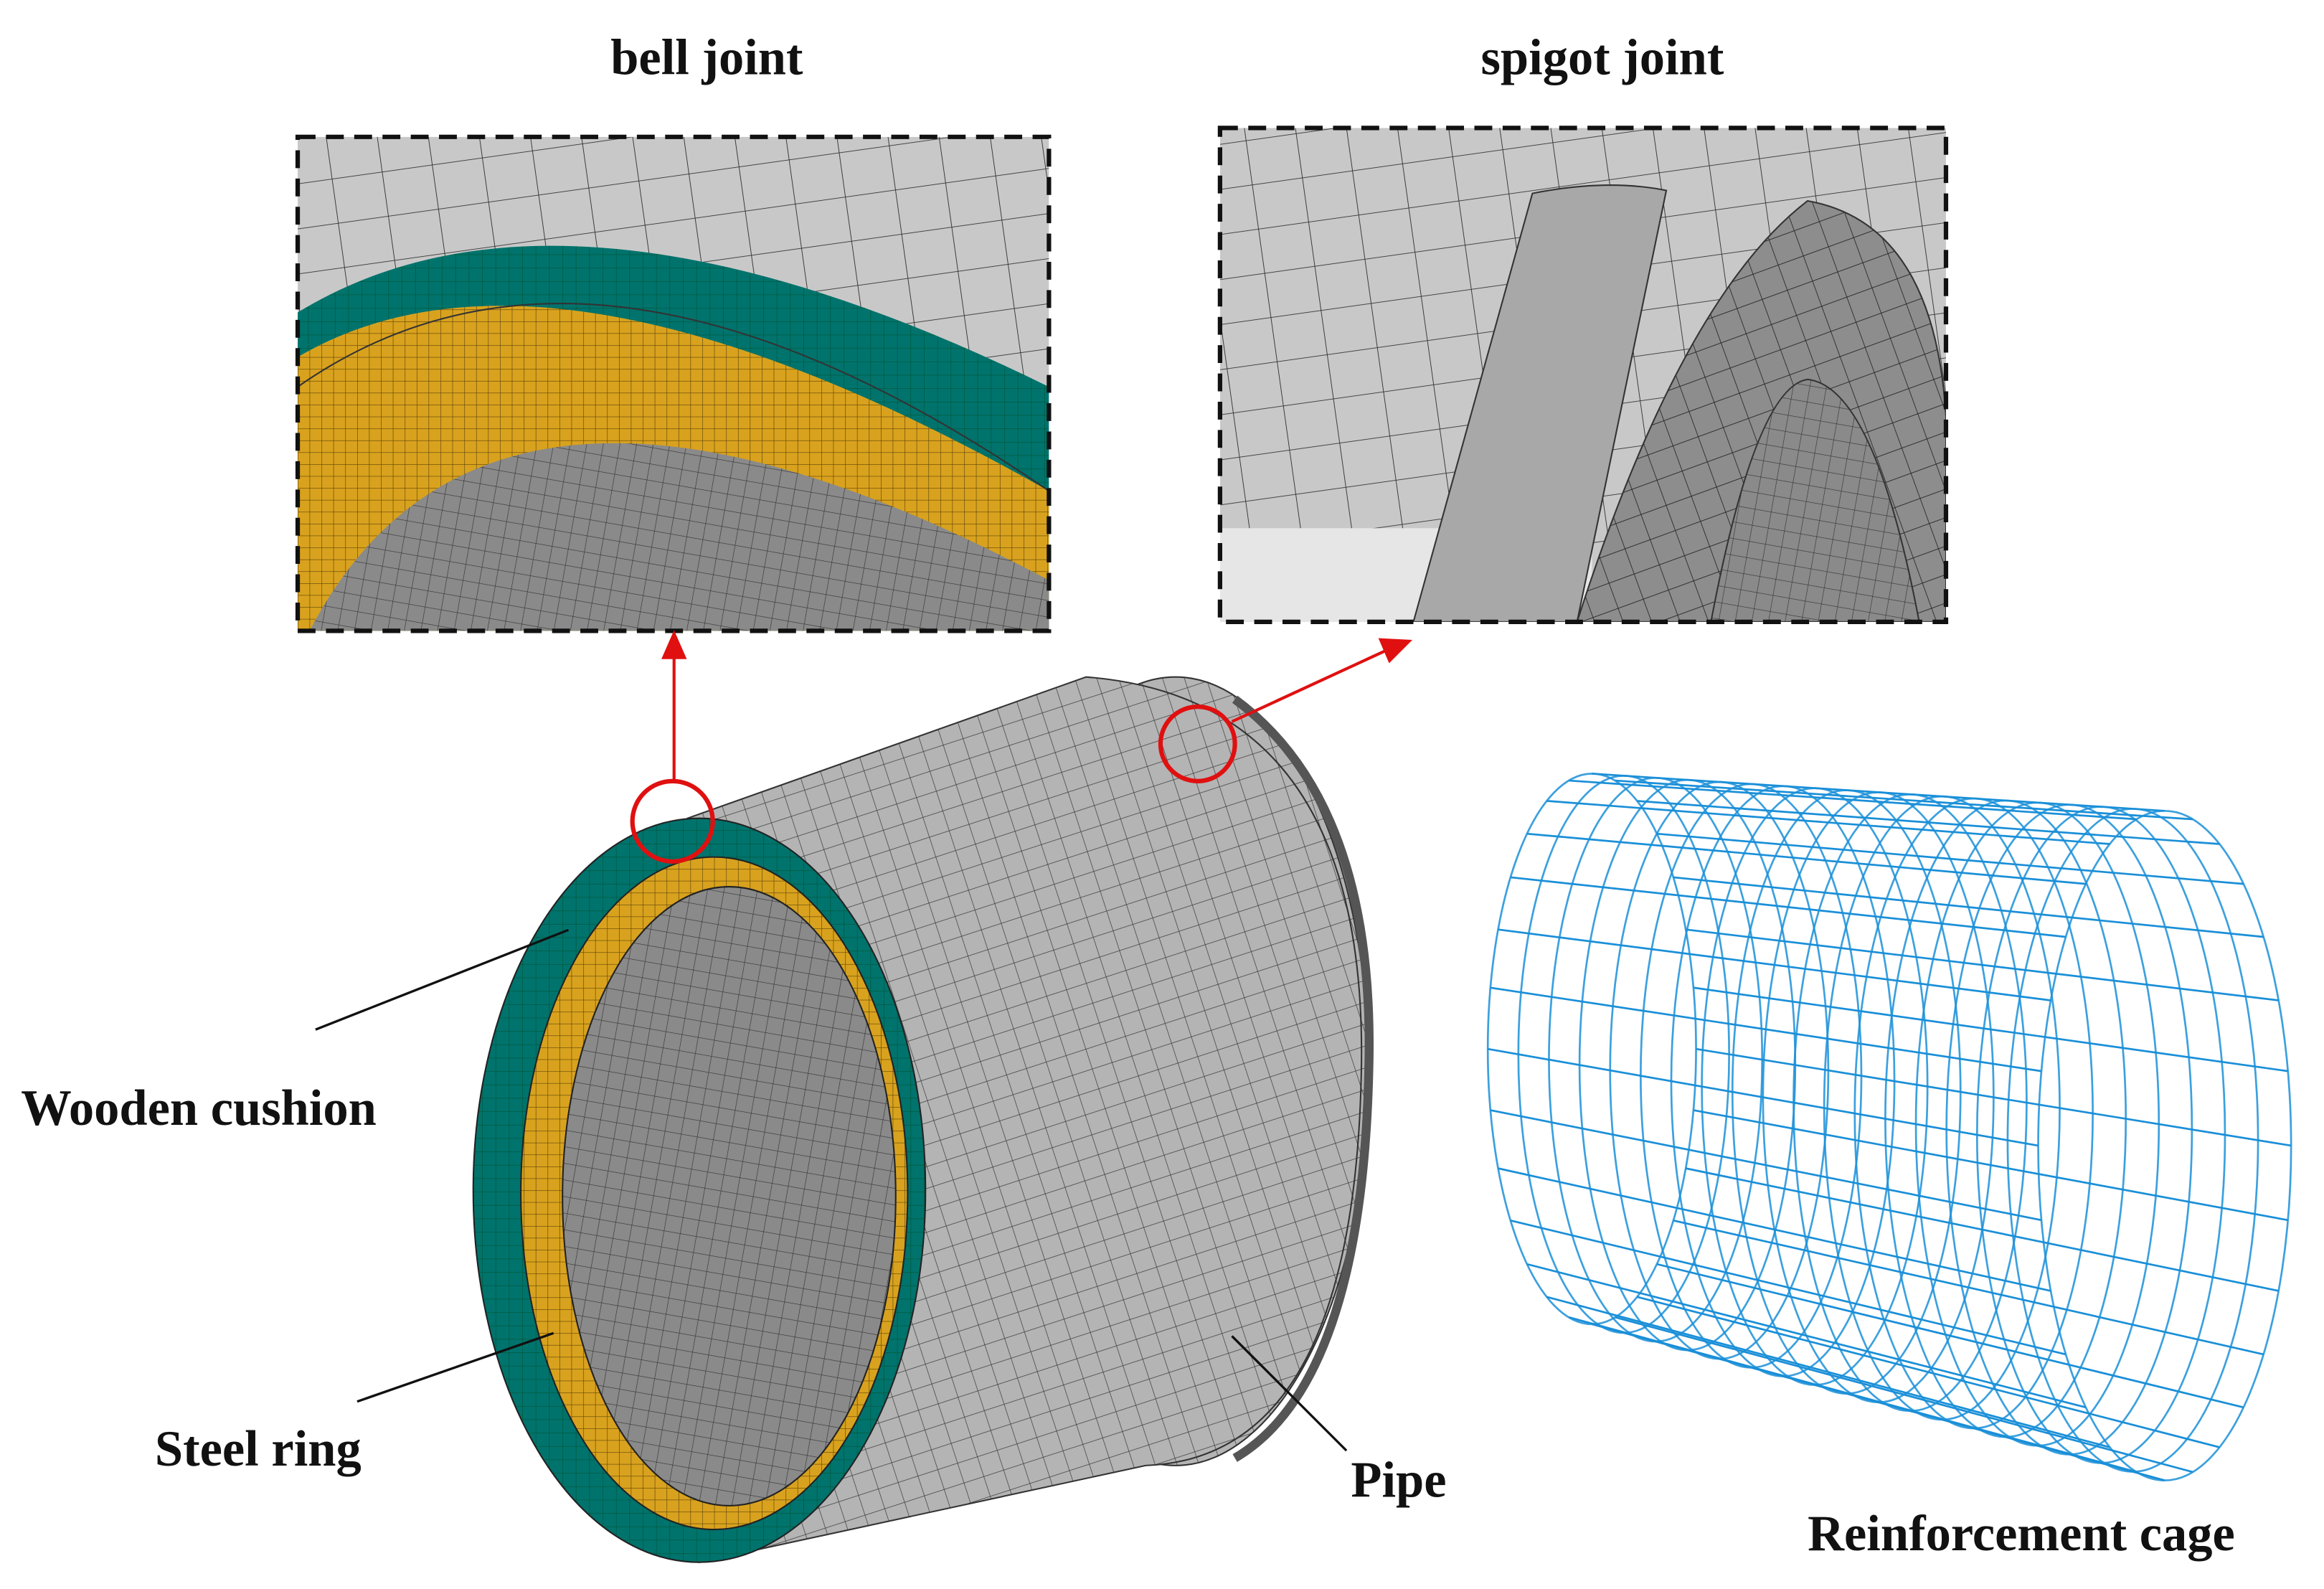 This screenshot has height=1589, width=2324. What do you see at coordinates (199, 1108) in the screenshot?
I see `callout-label: Wooden cushion` at bounding box center [199, 1108].